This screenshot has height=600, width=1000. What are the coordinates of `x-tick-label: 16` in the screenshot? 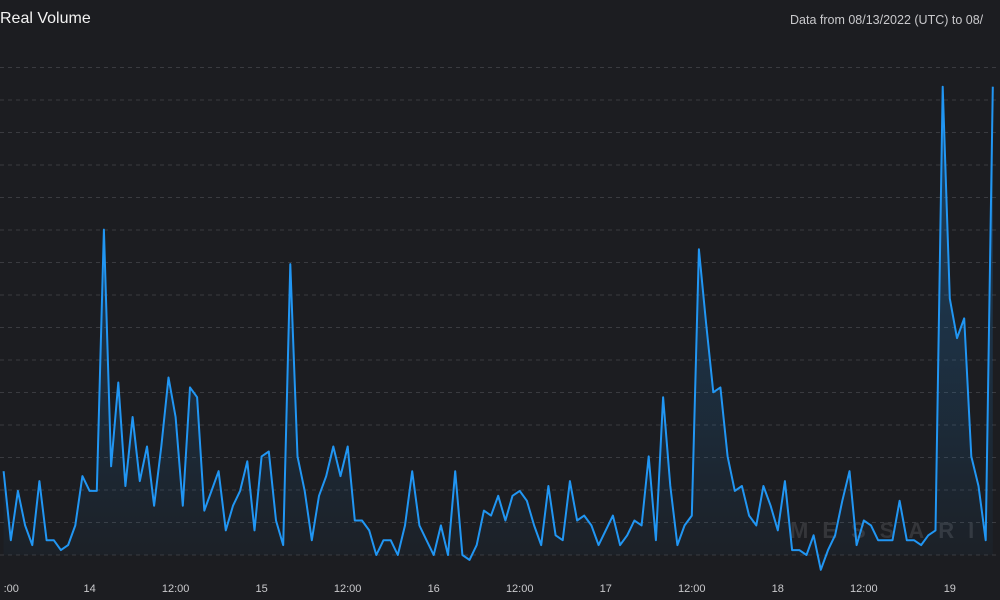 It's located at (434, 589).